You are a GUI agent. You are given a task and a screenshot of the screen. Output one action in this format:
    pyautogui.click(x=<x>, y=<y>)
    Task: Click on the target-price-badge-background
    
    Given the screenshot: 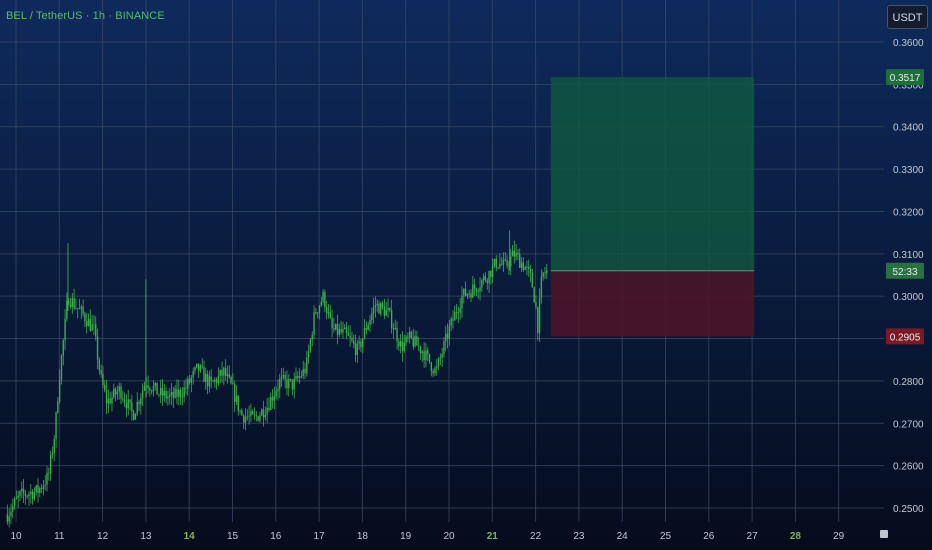 What is the action you would take?
    pyautogui.click(x=905, y=77)
    